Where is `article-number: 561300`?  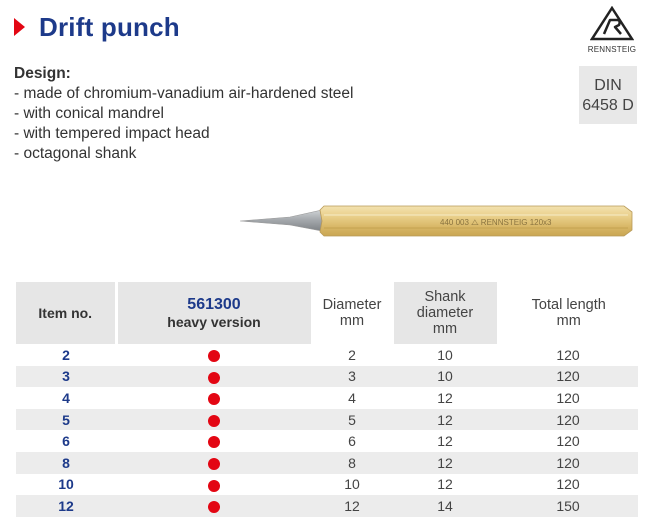
article-number: 561300 is located at coordinates (214, 304).